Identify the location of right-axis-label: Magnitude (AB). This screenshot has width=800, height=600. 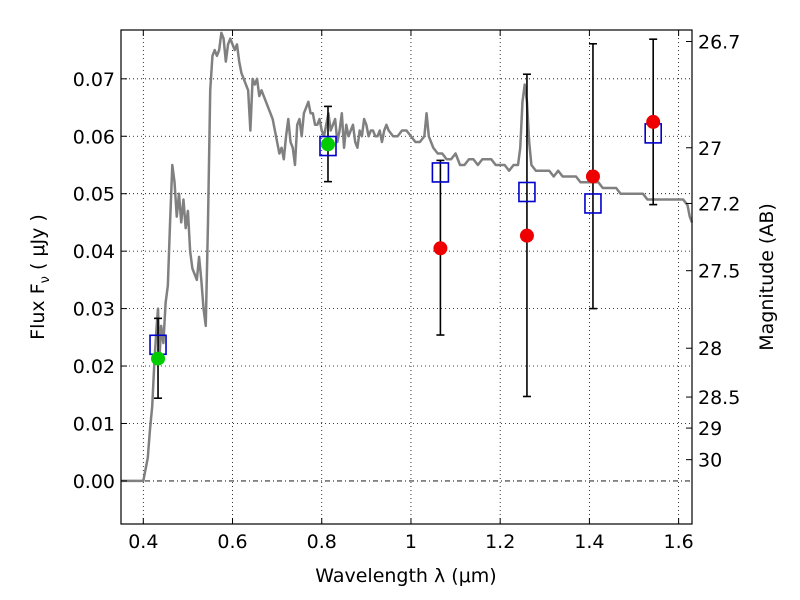
(767, 277).